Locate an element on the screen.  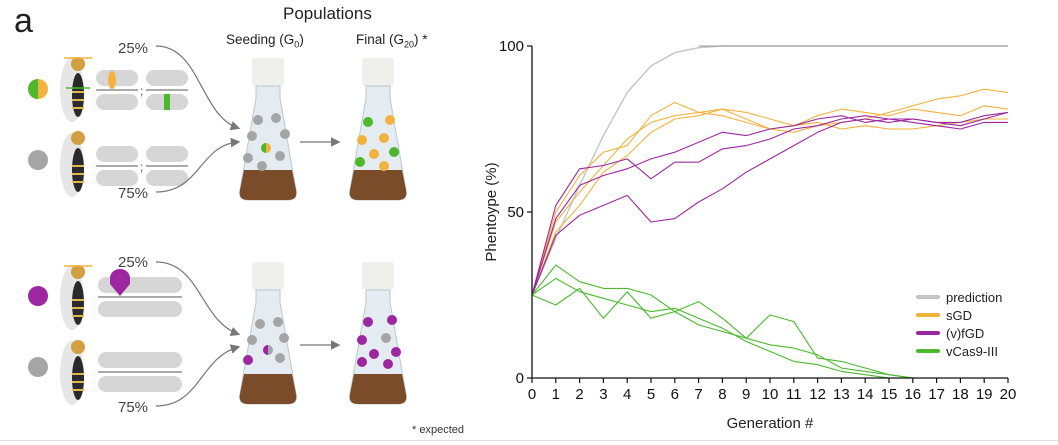
expected-footnote: * expected is located at coordinates (438, 430).